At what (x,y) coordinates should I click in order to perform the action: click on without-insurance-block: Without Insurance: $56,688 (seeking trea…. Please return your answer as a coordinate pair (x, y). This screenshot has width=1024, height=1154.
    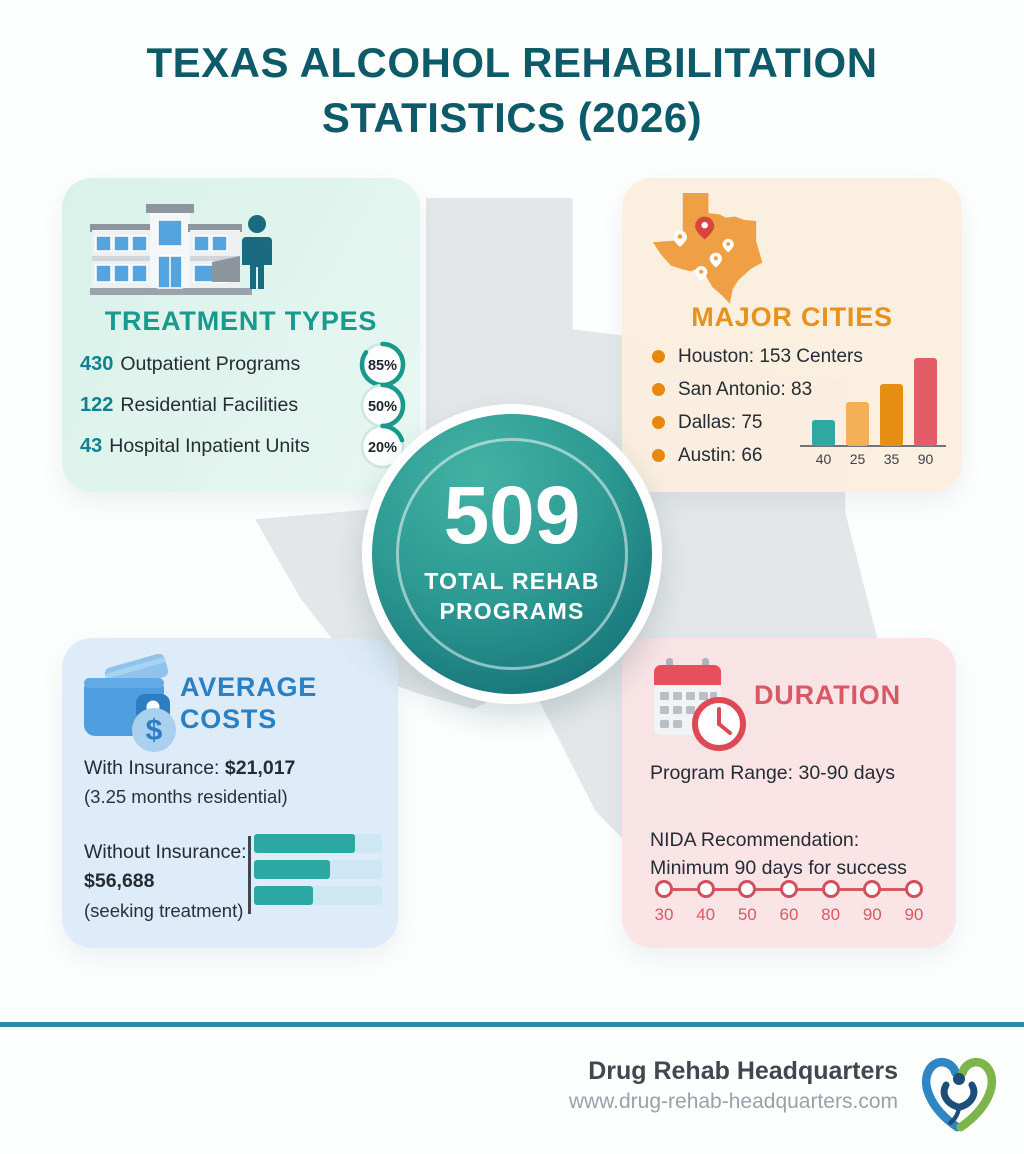
    Looking at the image, I should click on (165, 881).